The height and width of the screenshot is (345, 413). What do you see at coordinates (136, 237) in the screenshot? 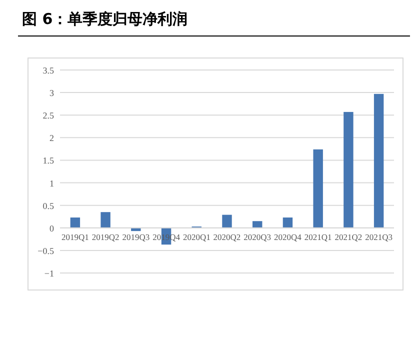
I see `x-tick-label: 2019Q3` at bounding box center [136, 237].